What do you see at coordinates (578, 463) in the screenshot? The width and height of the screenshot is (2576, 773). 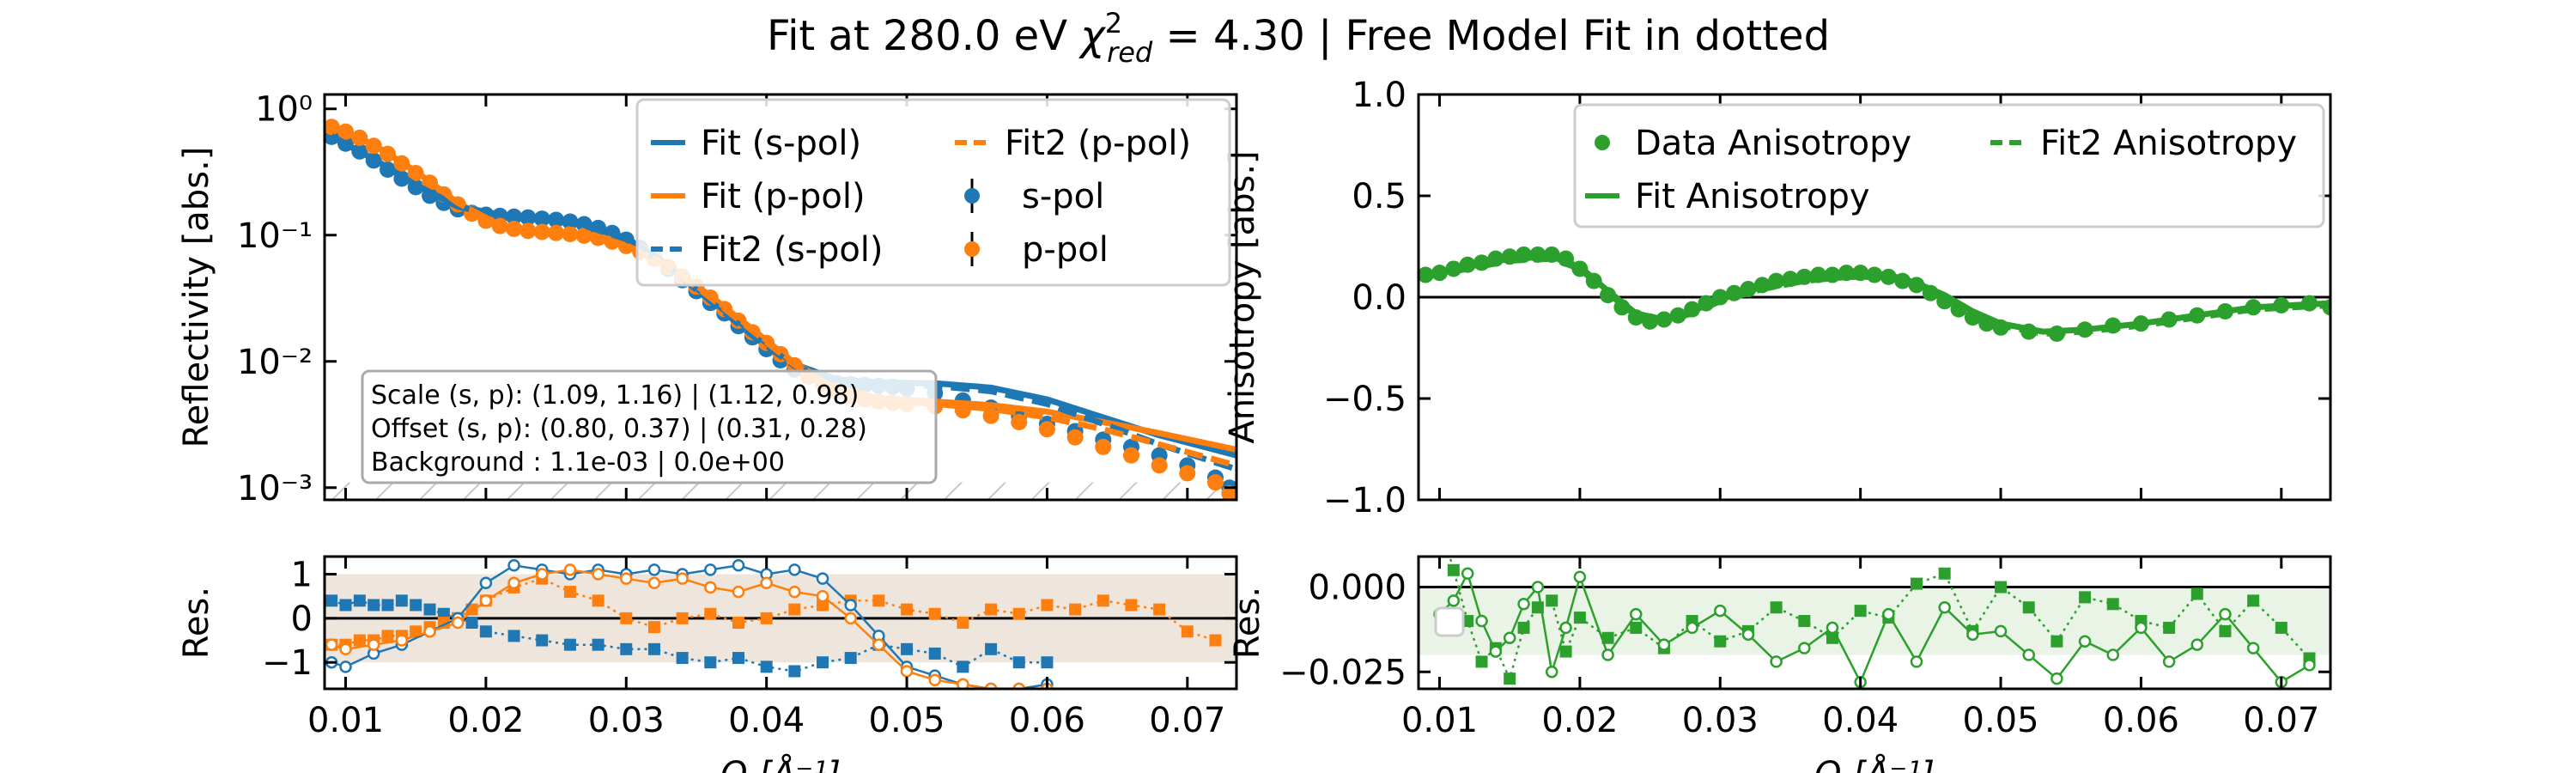 I see `background-text: Background : 1.1e-03 | 0.0e+00` at bounding box center [578, 463].